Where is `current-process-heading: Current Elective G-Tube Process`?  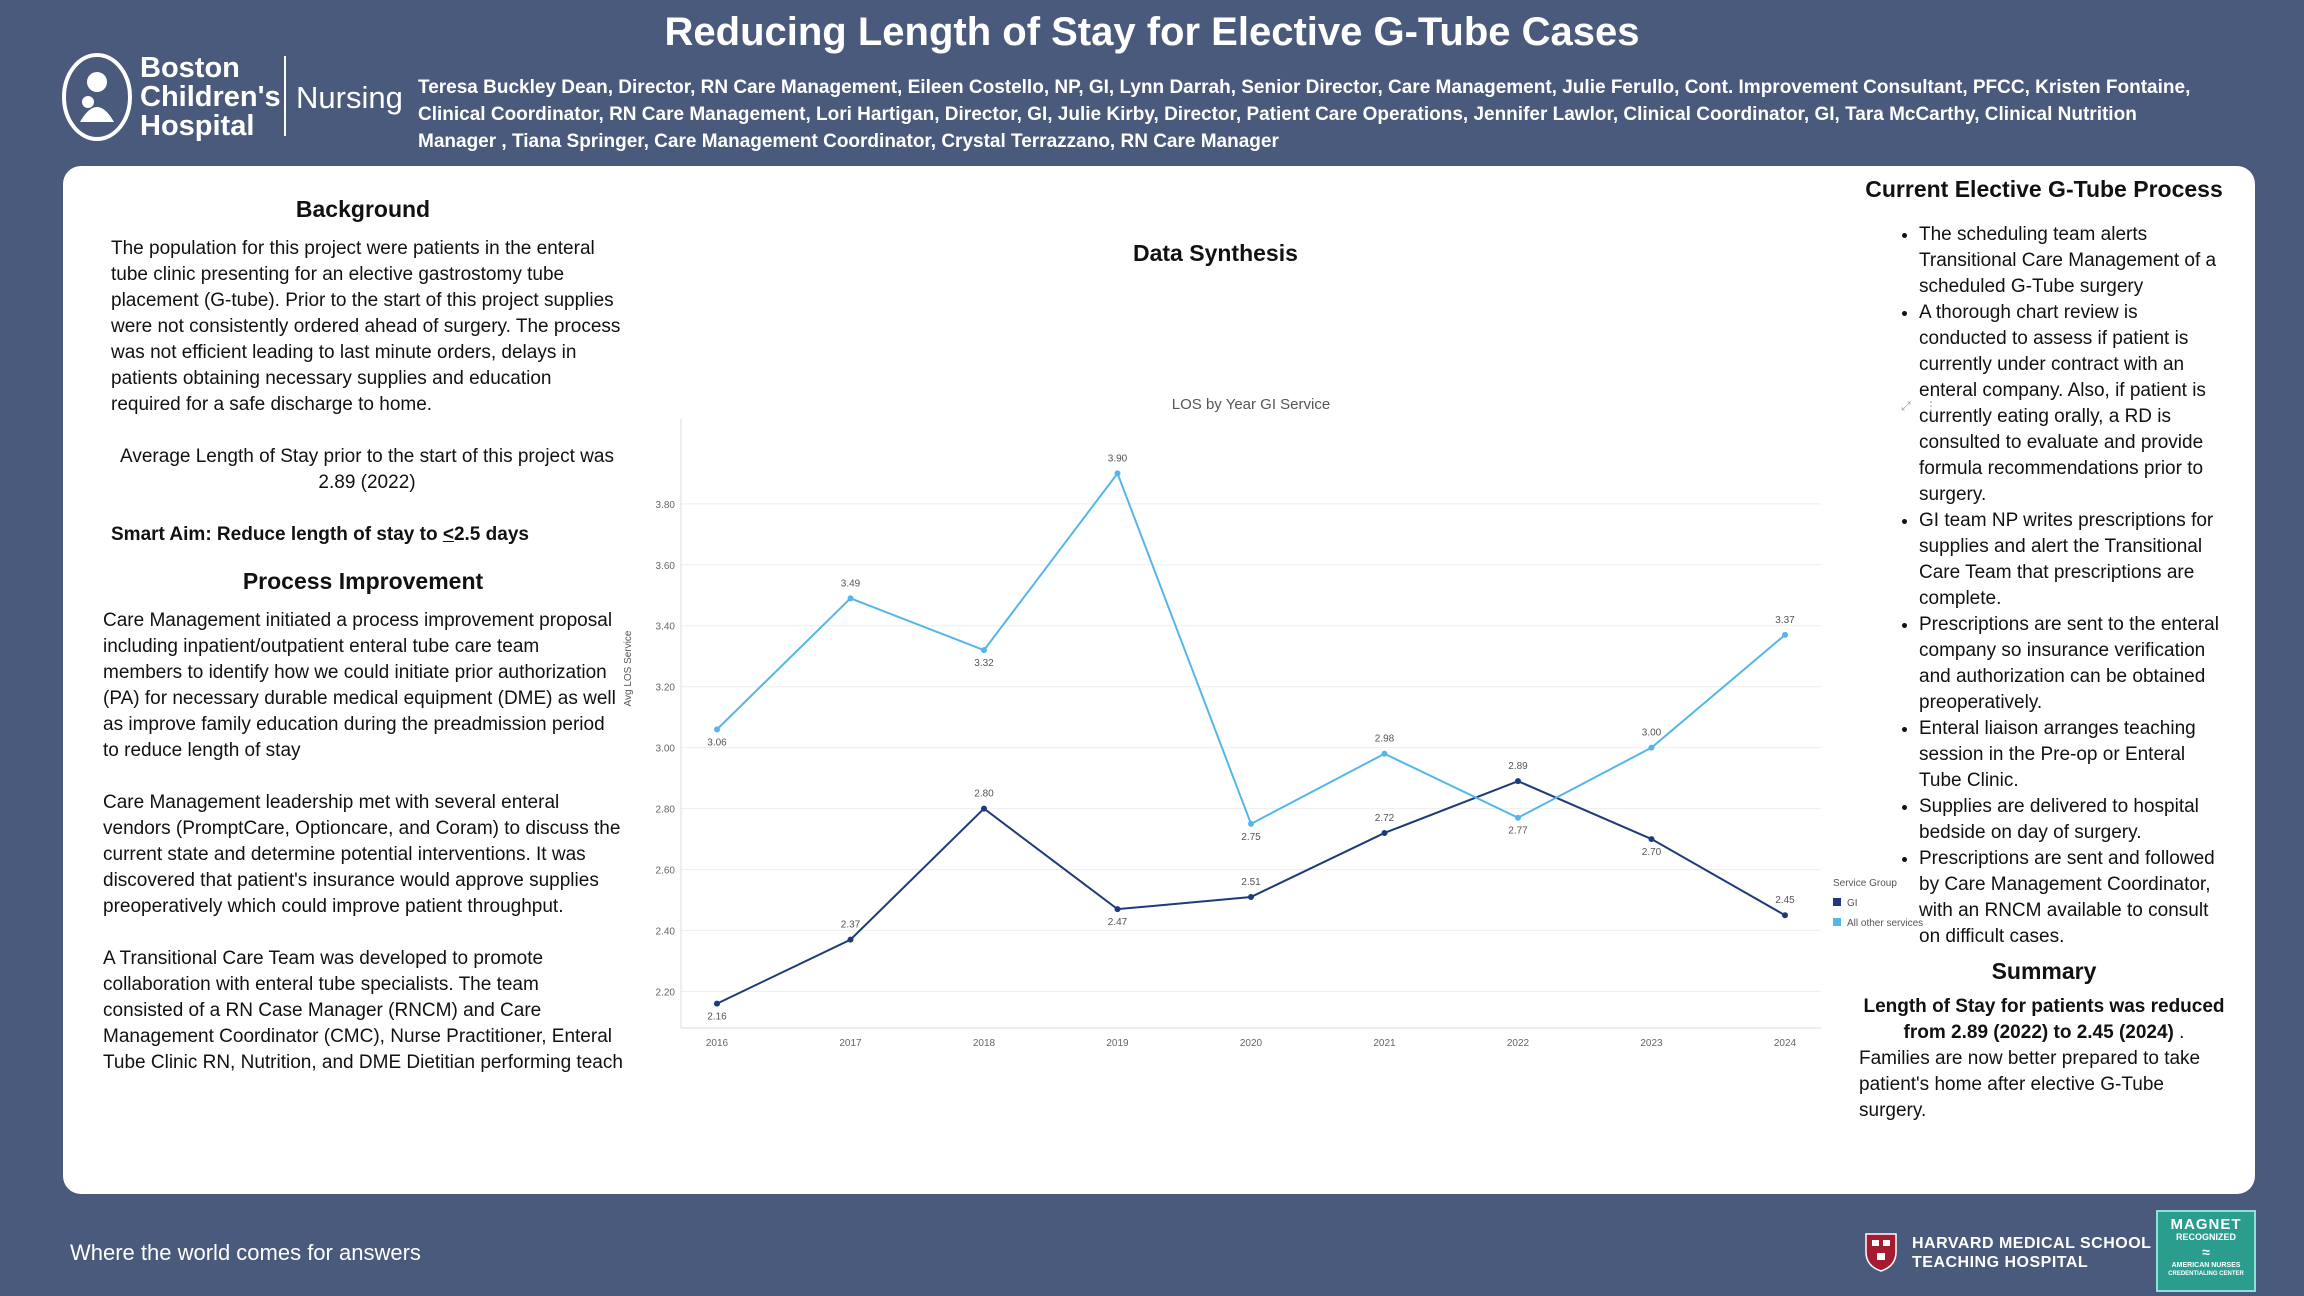
current-process-heading: Current Elective G-Tube Process is located at coordinates (2044, 189).